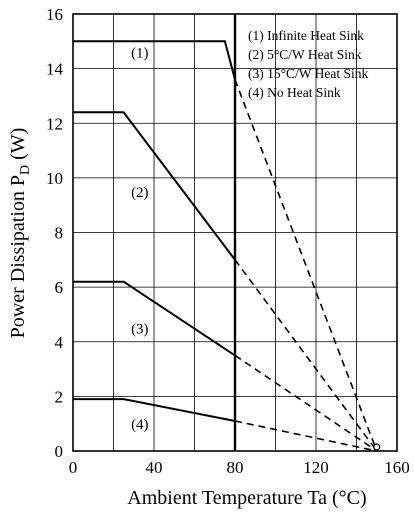 This screenshot has width=414, height=512. Describe the element at coordinates (54, 14) in the screenshot. I see `y-tick-label: 16` at that location.